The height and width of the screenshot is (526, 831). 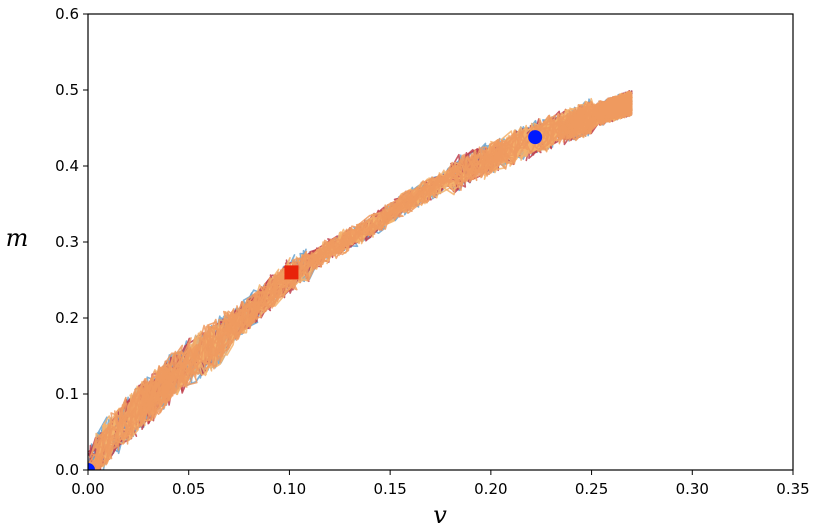 I want to click on x-tick-label: 0.15, so click(x=389, y=489).